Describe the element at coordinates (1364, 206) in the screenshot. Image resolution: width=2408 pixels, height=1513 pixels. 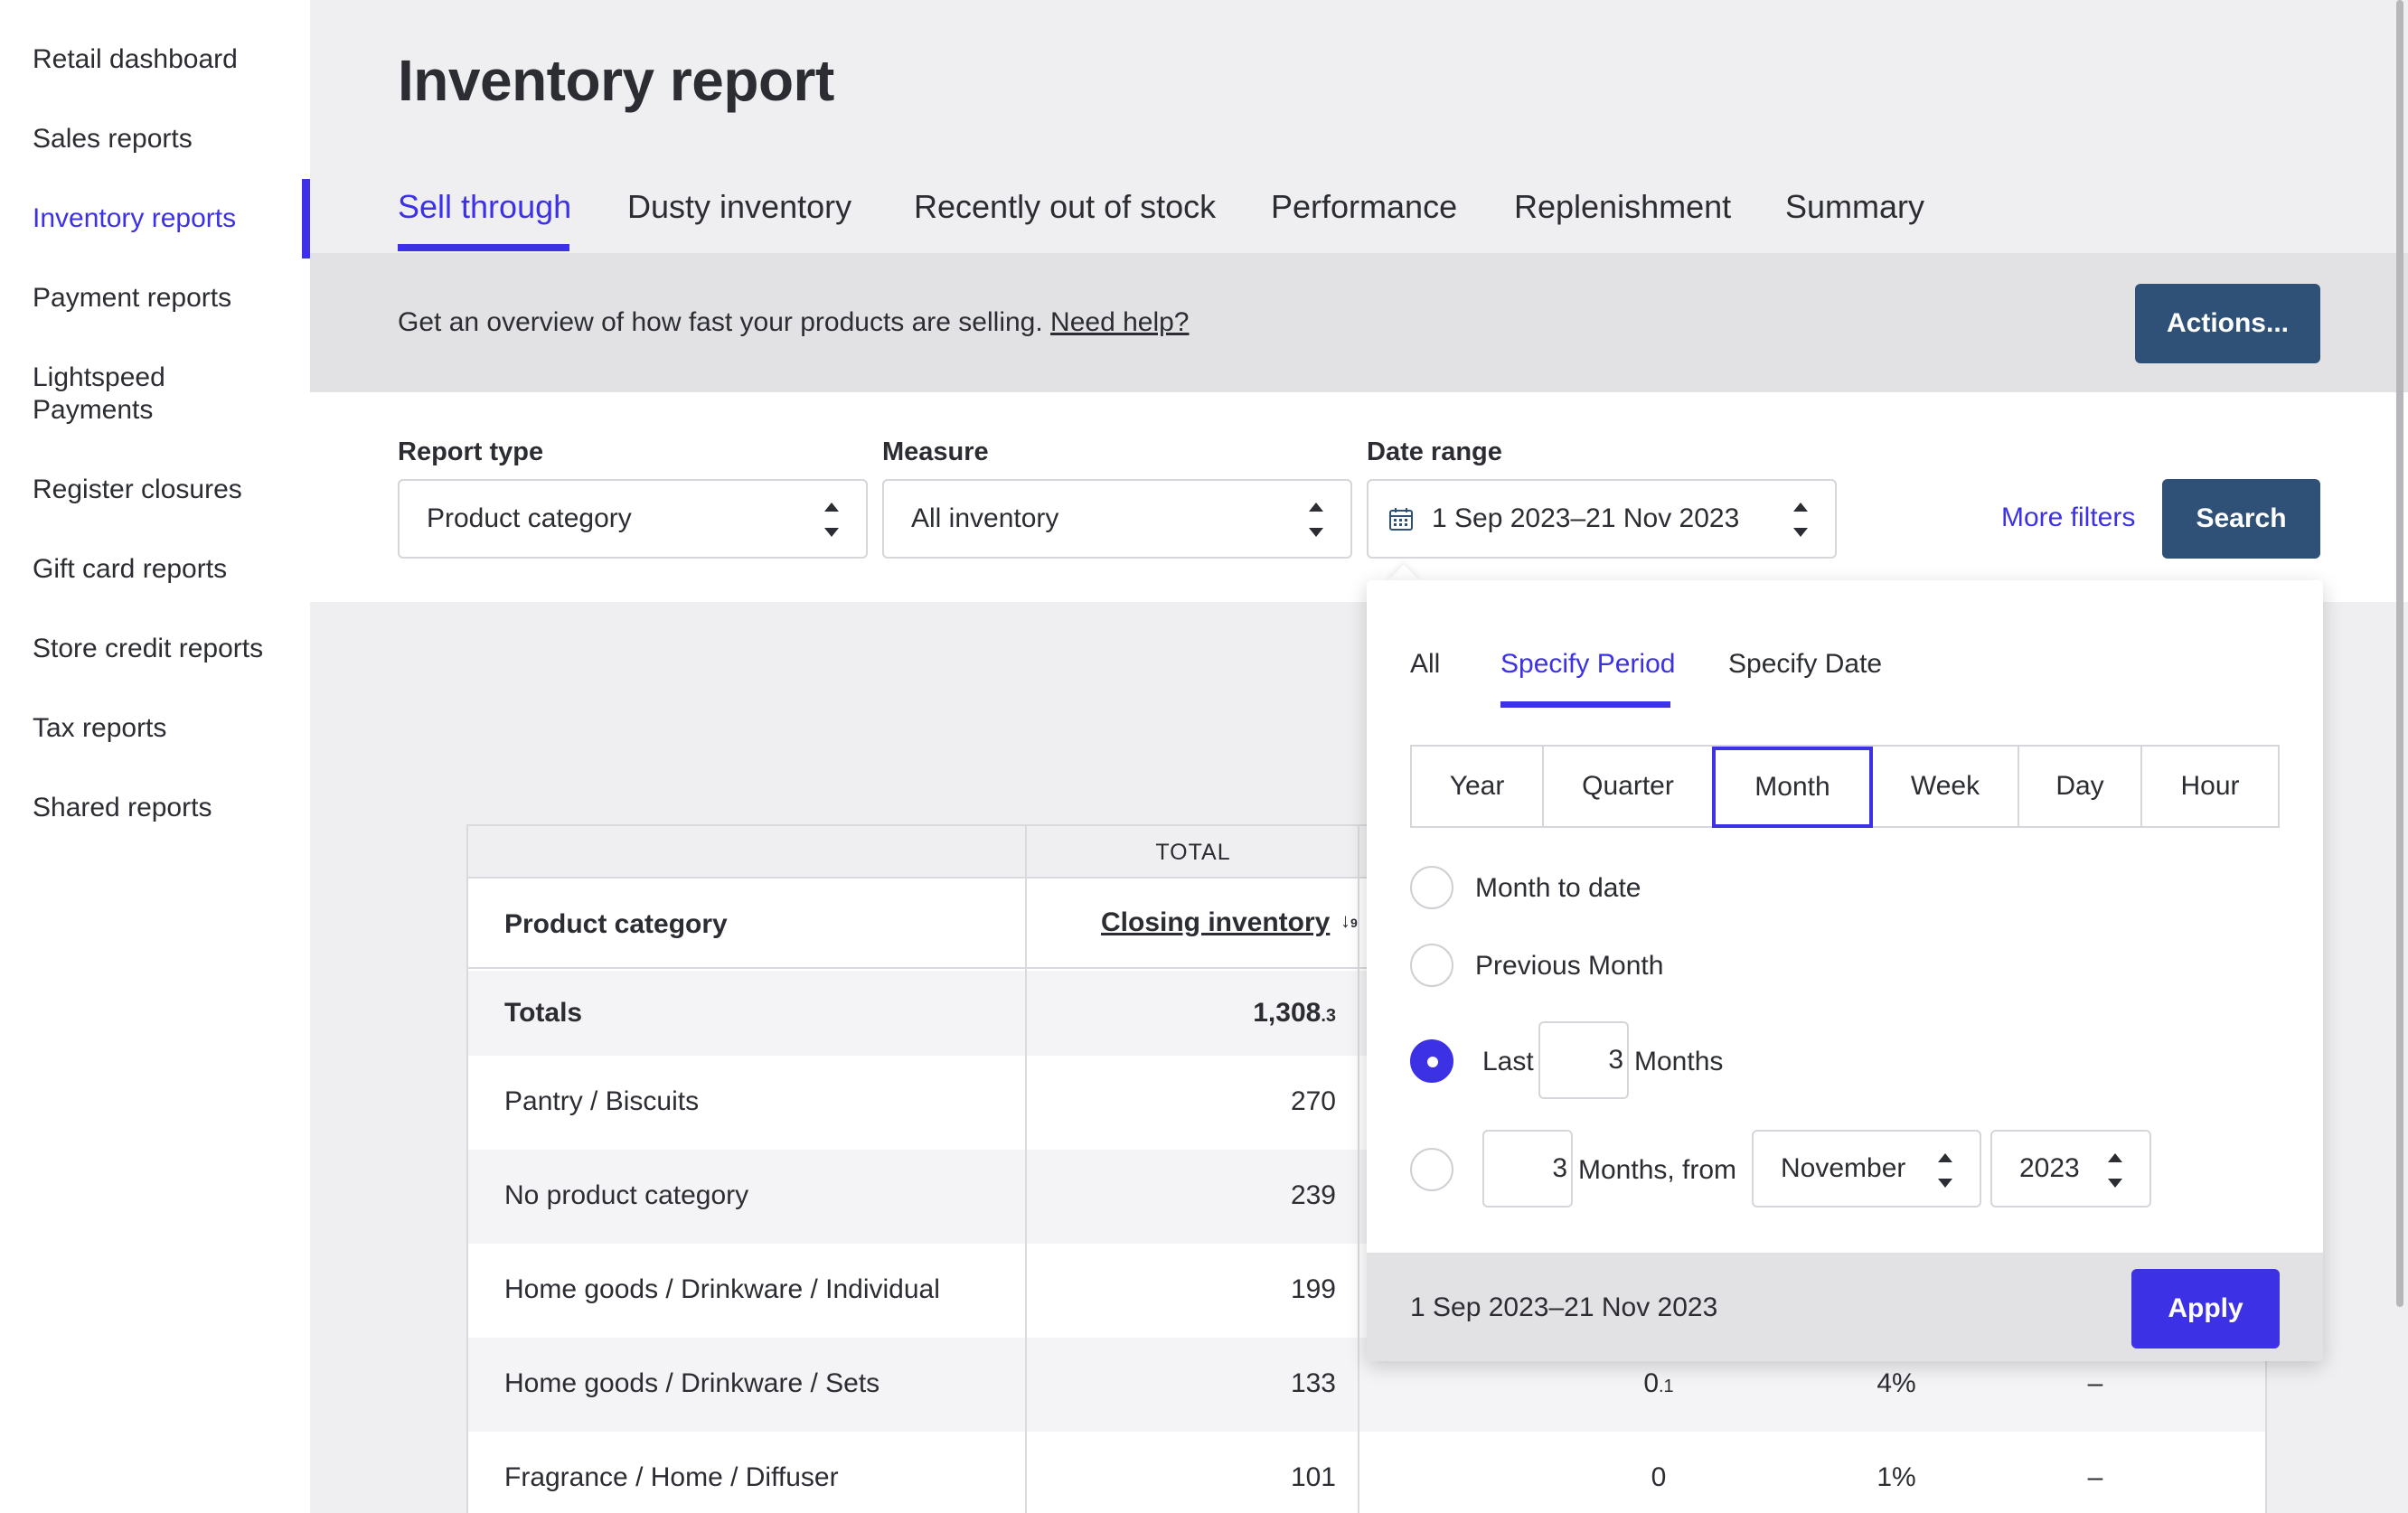
I see `tab-performance: Performance` at that location.